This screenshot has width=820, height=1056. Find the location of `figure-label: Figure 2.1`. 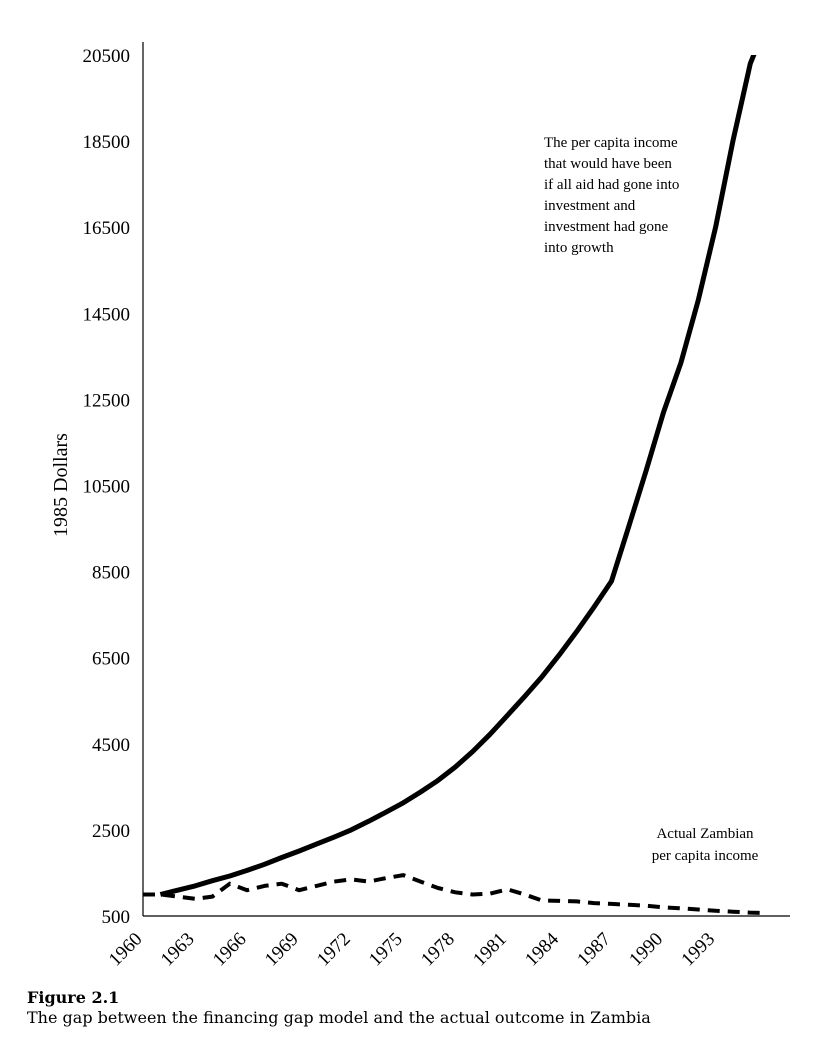

figure-label: Figure 2.1 is located at coordinates (73, 997).